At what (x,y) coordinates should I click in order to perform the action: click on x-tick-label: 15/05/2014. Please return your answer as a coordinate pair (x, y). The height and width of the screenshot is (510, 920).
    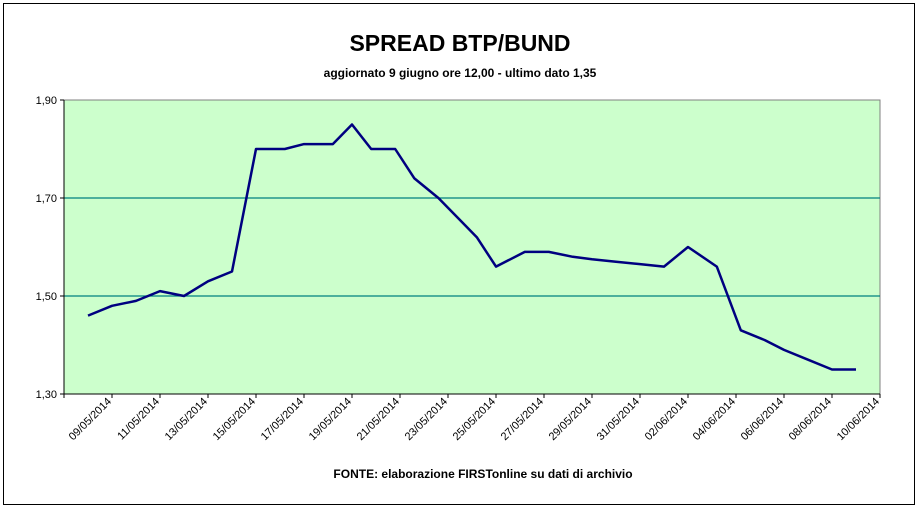
    Looking at the image, I should click on (234, 419).